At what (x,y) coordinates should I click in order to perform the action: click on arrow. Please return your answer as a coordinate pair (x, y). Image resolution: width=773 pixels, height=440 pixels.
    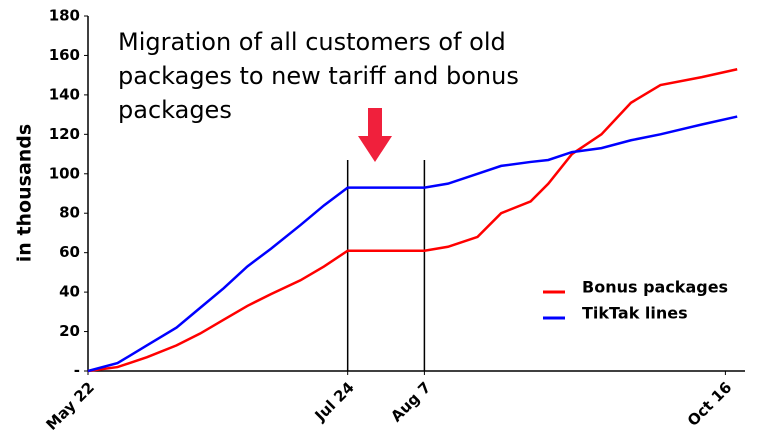
    Looking at the image, I should click on (375, 135).